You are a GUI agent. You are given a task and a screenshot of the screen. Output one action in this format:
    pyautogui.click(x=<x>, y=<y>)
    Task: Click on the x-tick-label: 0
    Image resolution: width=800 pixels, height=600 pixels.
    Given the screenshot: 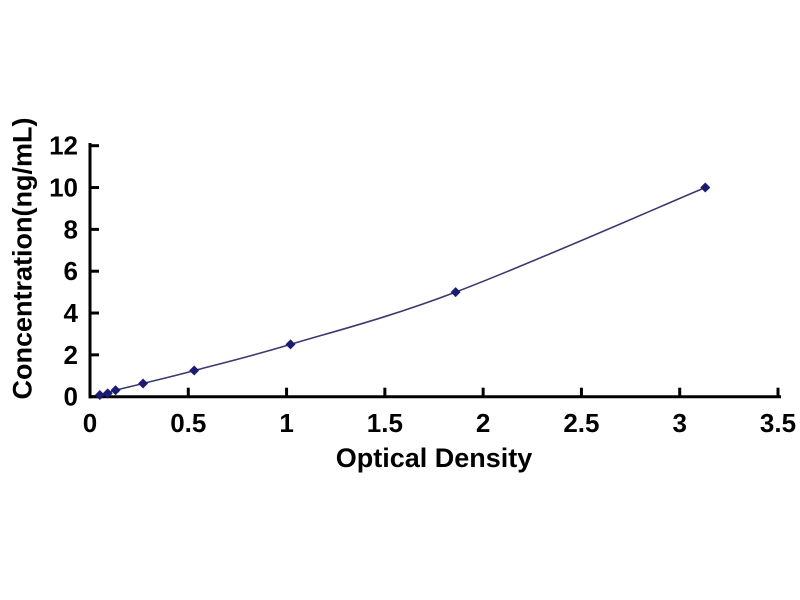 What is the action you would take?
    pyautogui.click(x=90, y=423)
    